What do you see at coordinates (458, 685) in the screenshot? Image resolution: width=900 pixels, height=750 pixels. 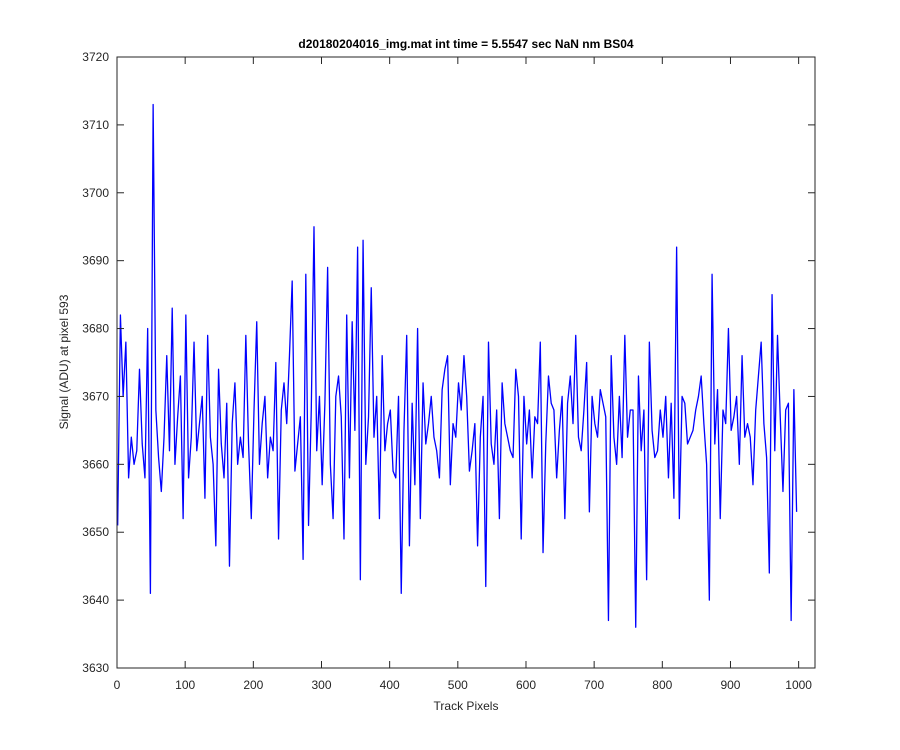 I see `x-tick-label: 500` at bounding box center [458, 685].